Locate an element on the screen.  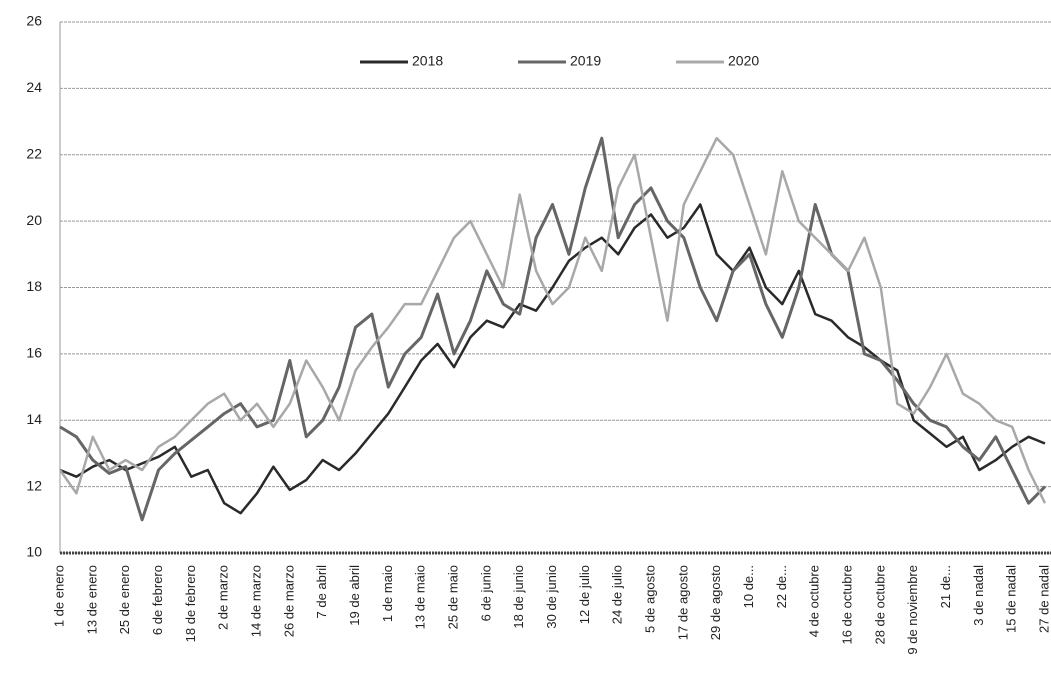
x-tick-label: 3 de nadal is located at coordinates (978, 595).